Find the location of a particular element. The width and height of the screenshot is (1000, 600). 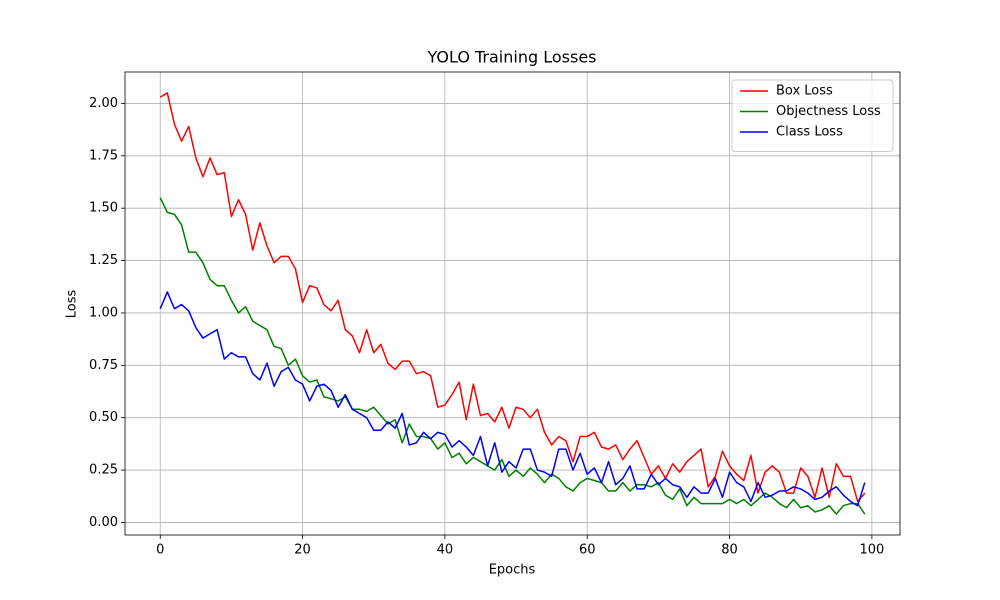

y-tick-label: 1.75 is located at coordinates (103, 155).